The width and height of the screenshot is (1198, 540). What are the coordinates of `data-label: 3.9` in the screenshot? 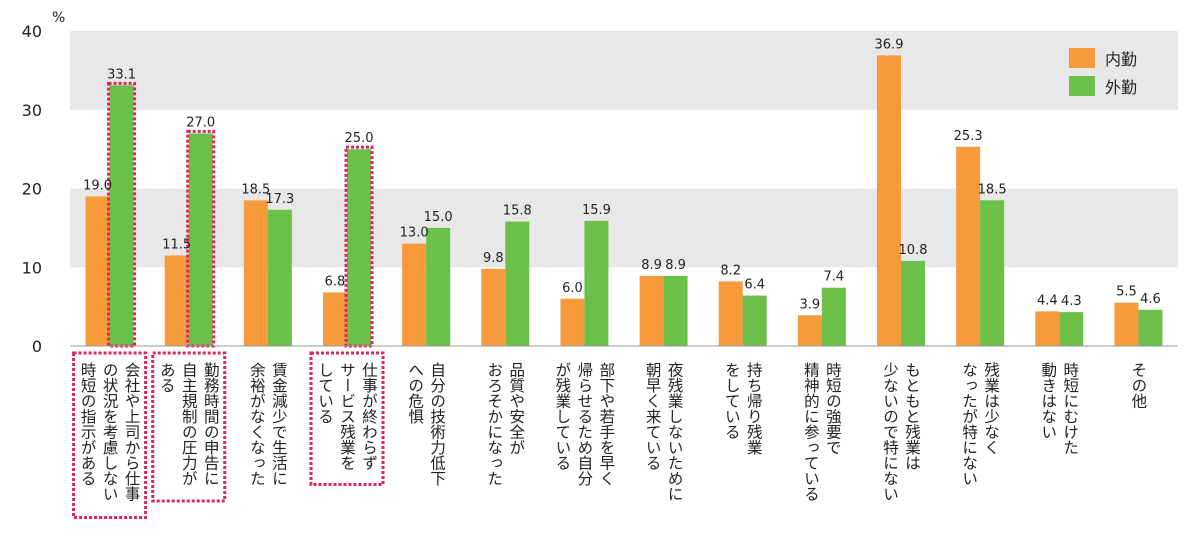 It's located at (810, 304).